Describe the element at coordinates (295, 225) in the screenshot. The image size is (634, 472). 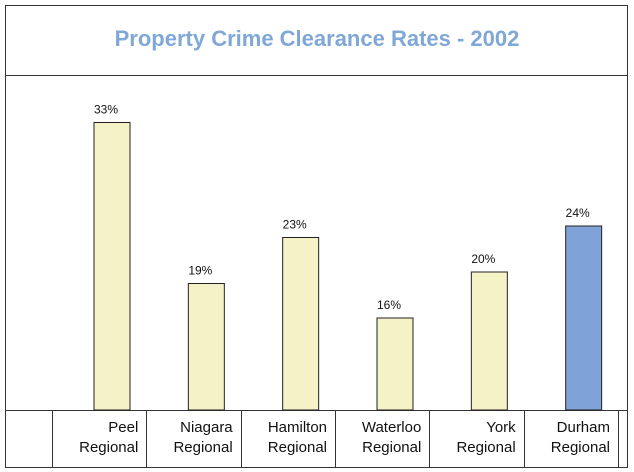
I see `value-label: 23%` at that location.